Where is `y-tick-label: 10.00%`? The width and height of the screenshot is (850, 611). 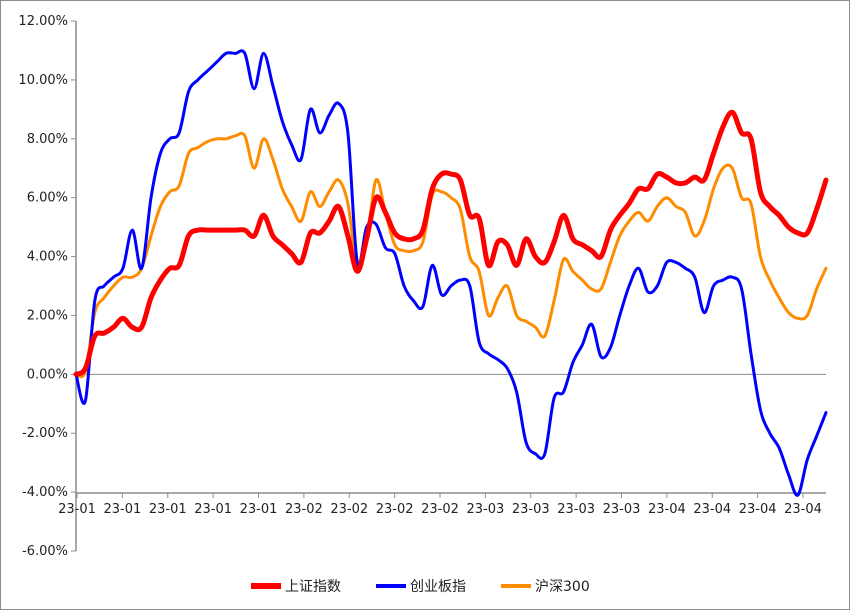 y-tick-label: 10.00% is located at coordinates (43, 80).